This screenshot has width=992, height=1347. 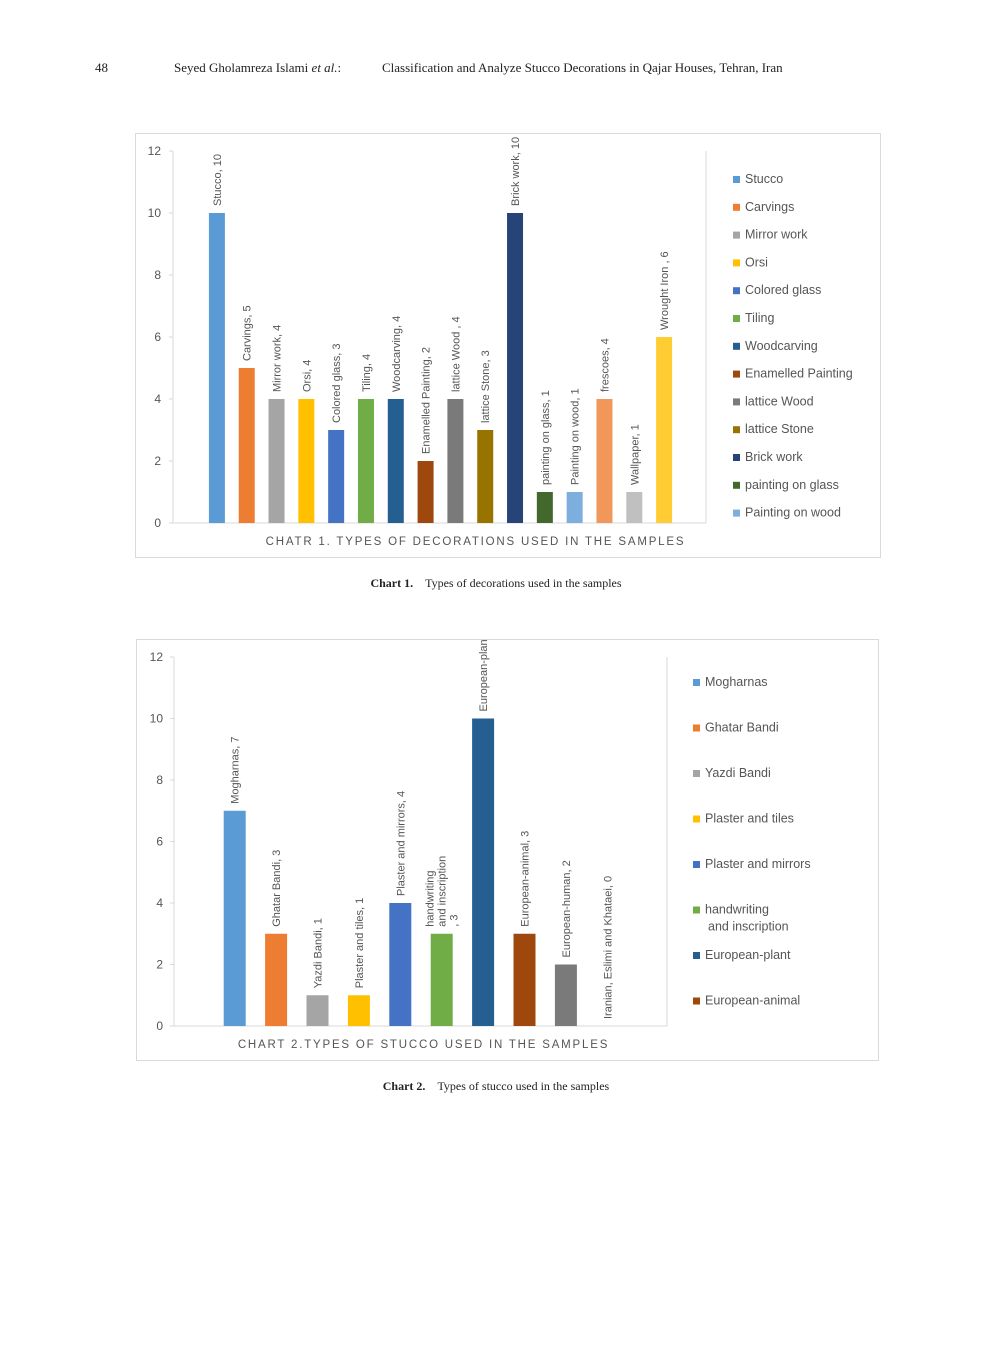 What do you see at coordinates (799, 374) in the screenshot?
I see `chart-1-legend-label: Enamelled Painting` at bounding box center [799, 374].